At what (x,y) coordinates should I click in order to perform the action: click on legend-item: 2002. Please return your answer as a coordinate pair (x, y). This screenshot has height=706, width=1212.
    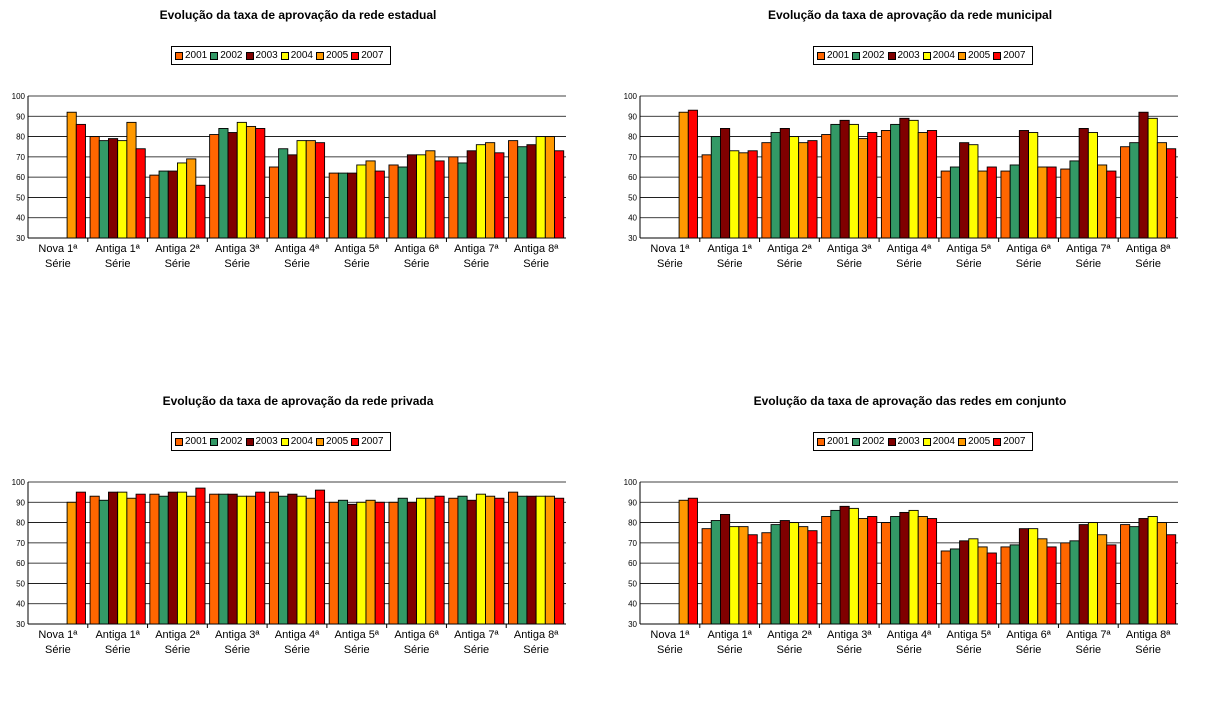
    Looking at the image, I should click on (226, 55).